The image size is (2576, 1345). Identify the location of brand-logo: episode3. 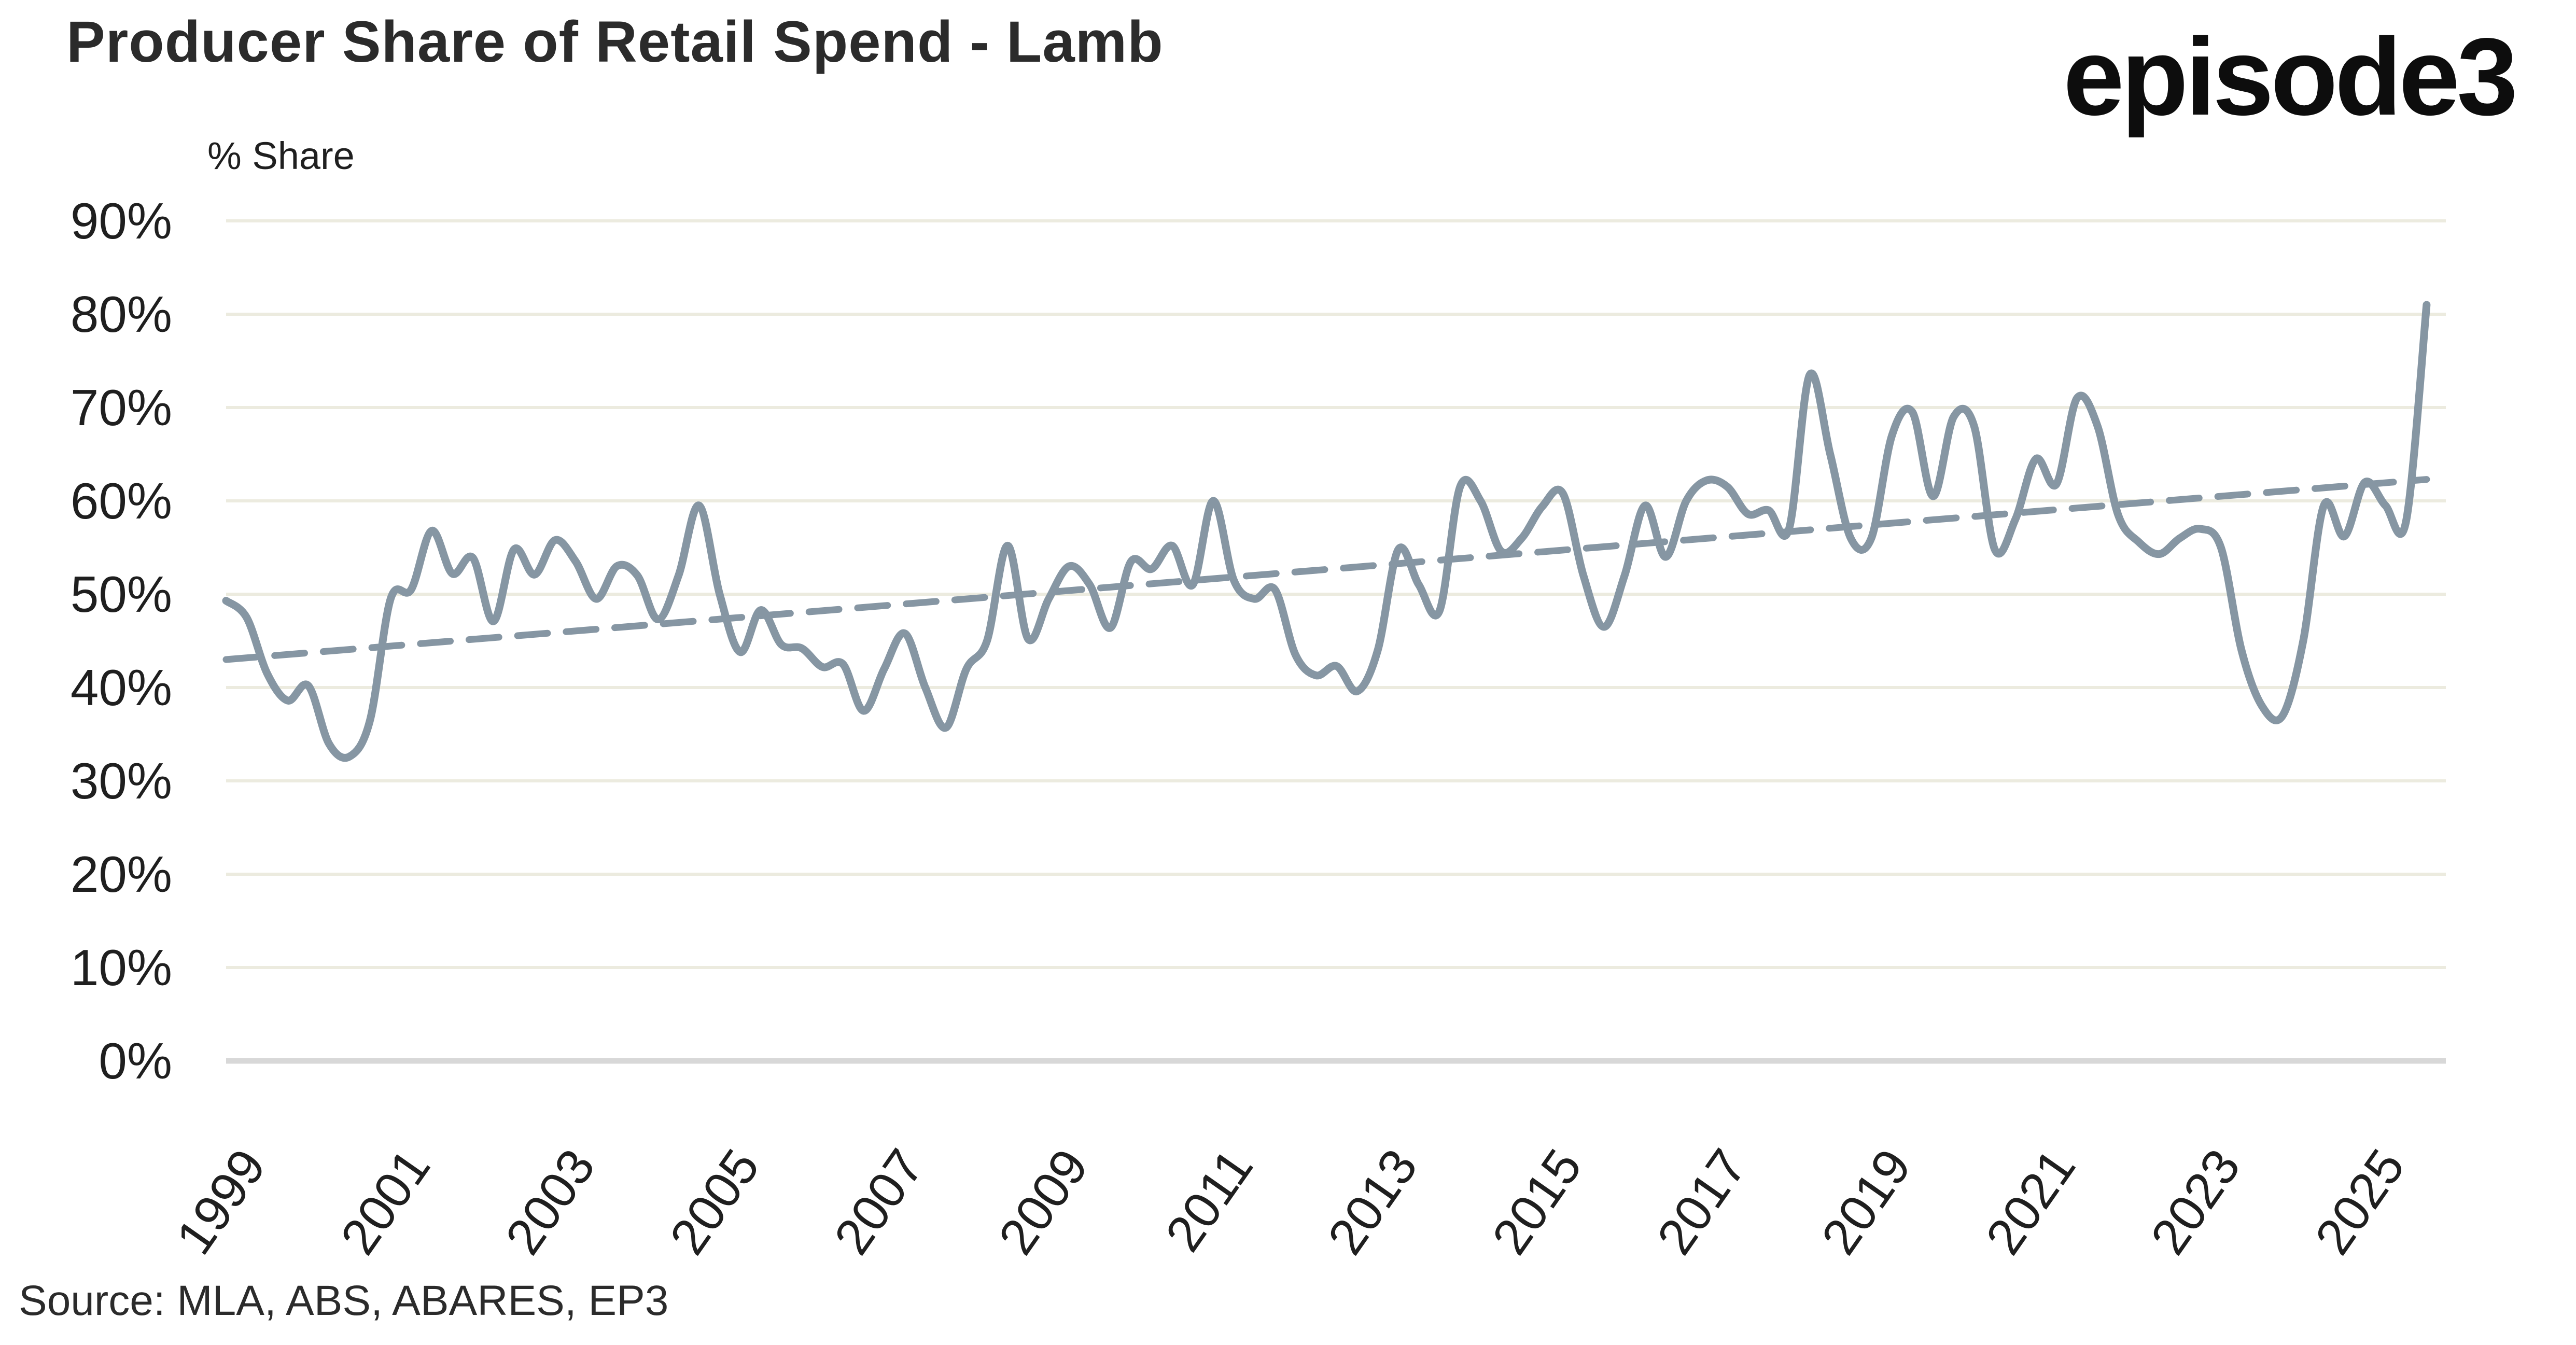
(2290, 77).